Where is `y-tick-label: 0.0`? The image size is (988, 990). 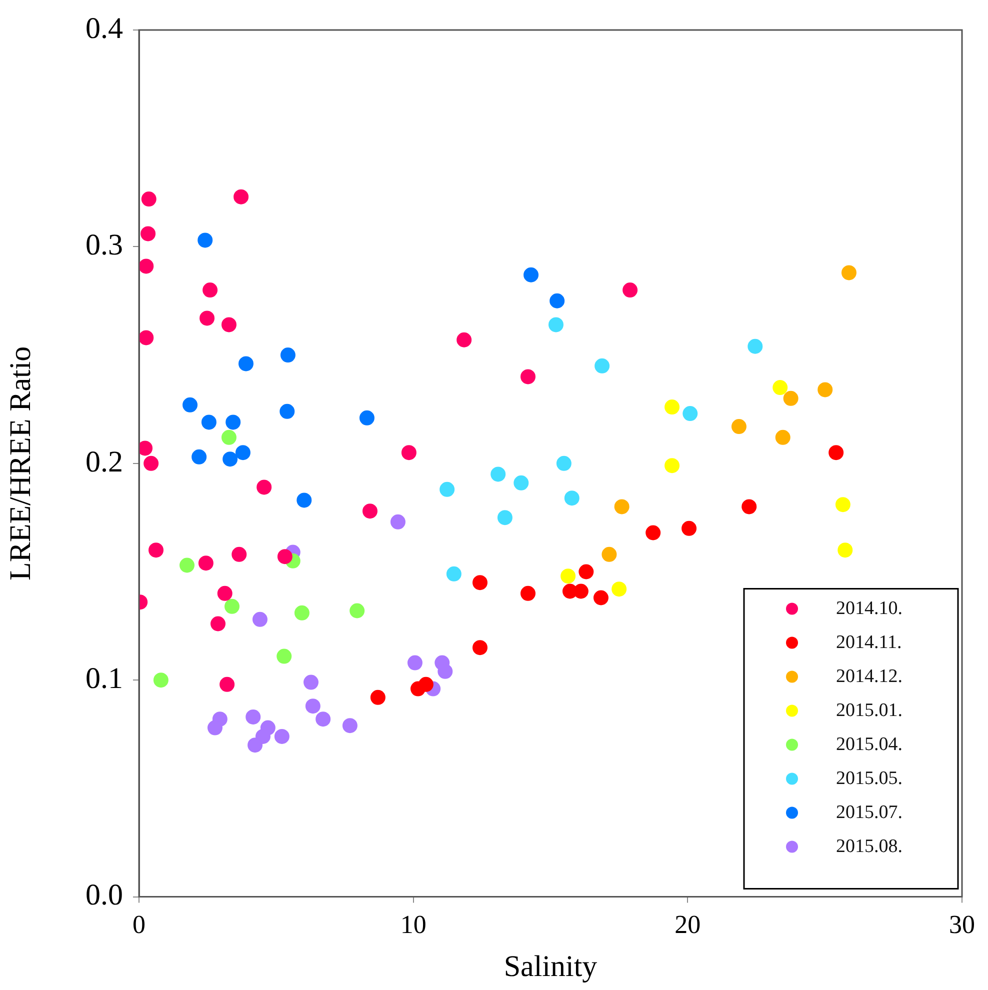 y-tick-label: 0.0 is located at coordinates (104, 895).